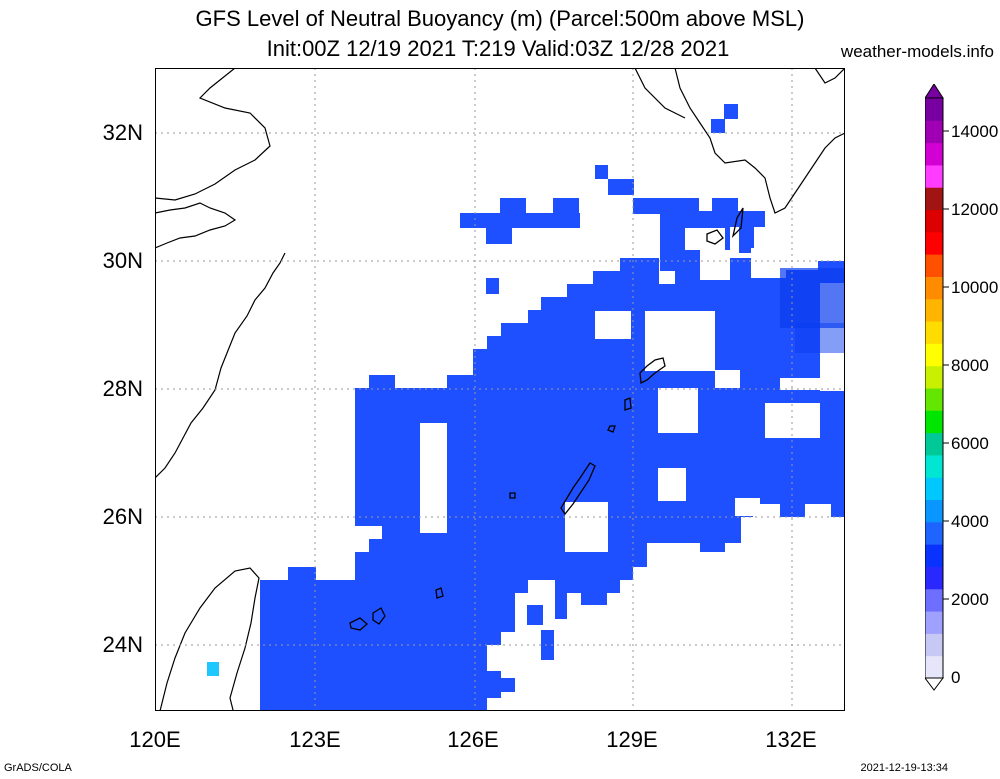 This screenshot has width=1000, height=779. I want to click on site-label: weather-models.info, so click(917, 51).